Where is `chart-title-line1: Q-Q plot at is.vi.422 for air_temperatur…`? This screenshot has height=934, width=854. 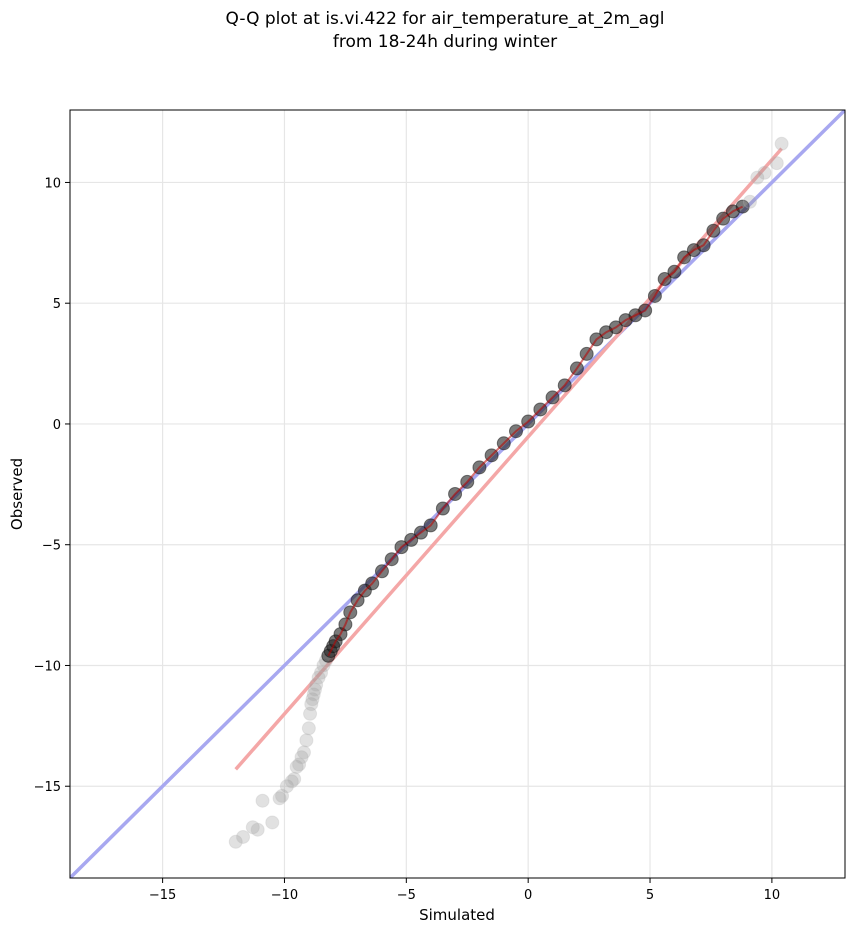 chart-title-line1: Q-Q plot at is.vi.422 for air_temperatur… is located at coordinates (445, 19).